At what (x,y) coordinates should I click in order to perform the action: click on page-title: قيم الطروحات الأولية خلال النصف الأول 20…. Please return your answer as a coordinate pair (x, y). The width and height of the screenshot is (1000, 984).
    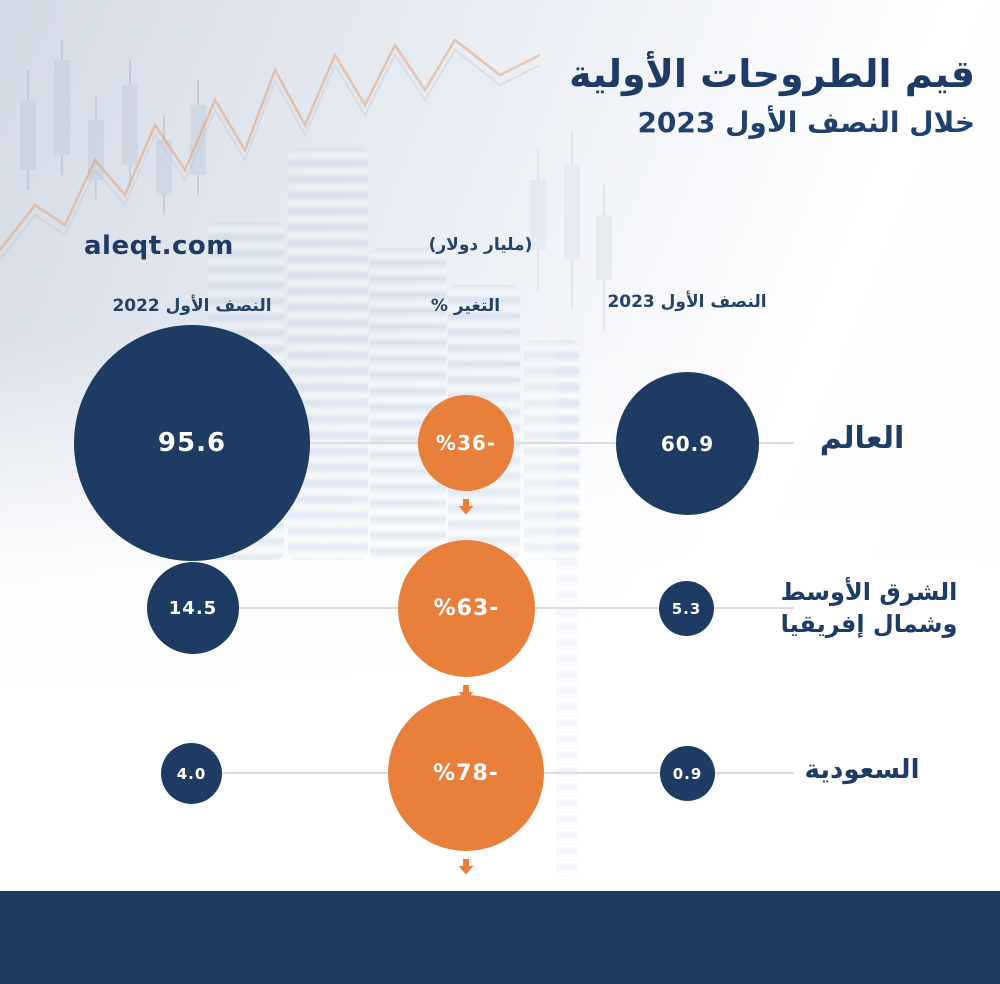
    Looking at the image, I should click on (772, 95).